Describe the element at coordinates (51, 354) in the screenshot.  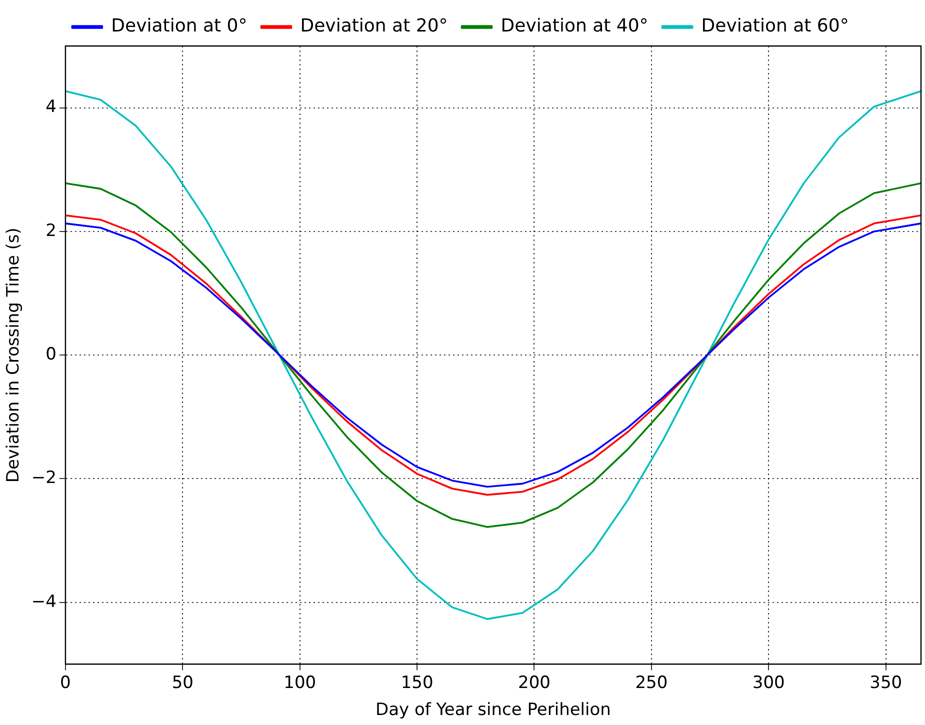
I see `y-tick-label: 0` at that location.